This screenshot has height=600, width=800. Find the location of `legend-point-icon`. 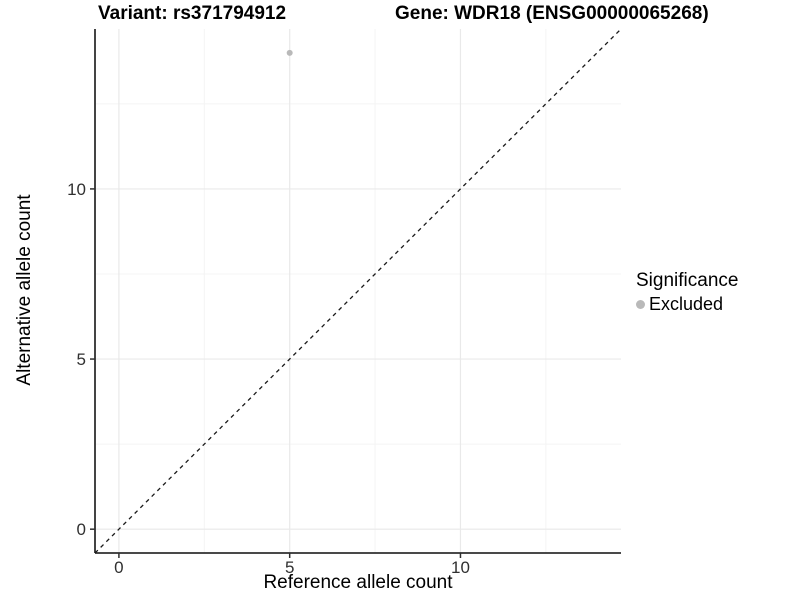

legend-point-icon is located at coordinates (640, 304).